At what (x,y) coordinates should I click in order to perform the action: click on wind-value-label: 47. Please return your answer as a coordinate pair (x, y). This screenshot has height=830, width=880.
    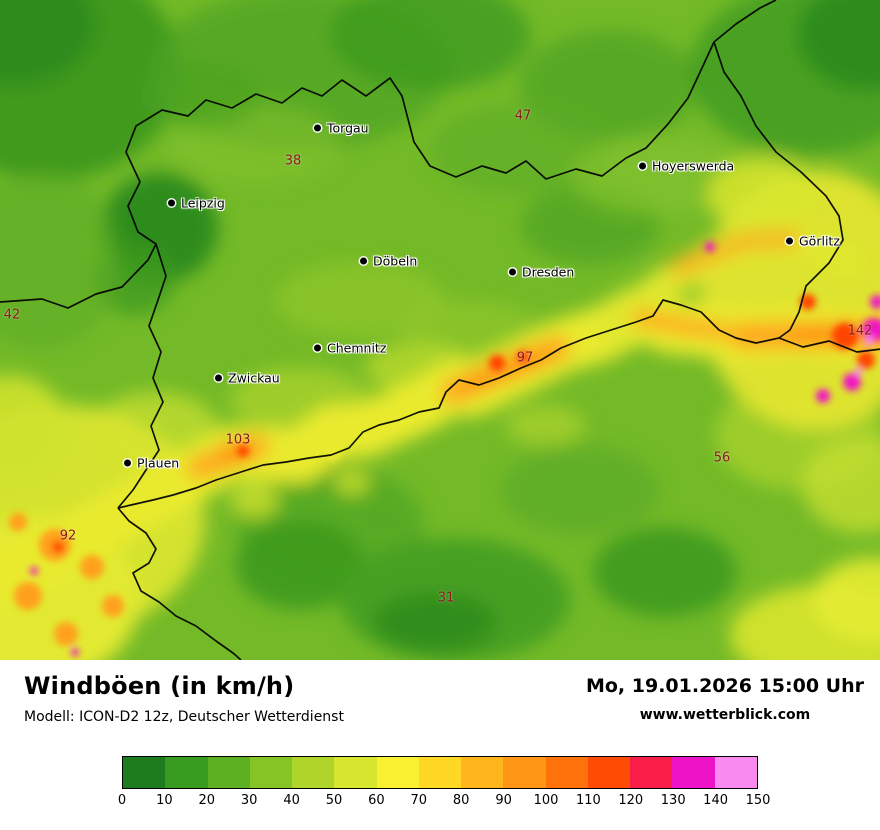
    Looking at the image, I should click on (523, 116).